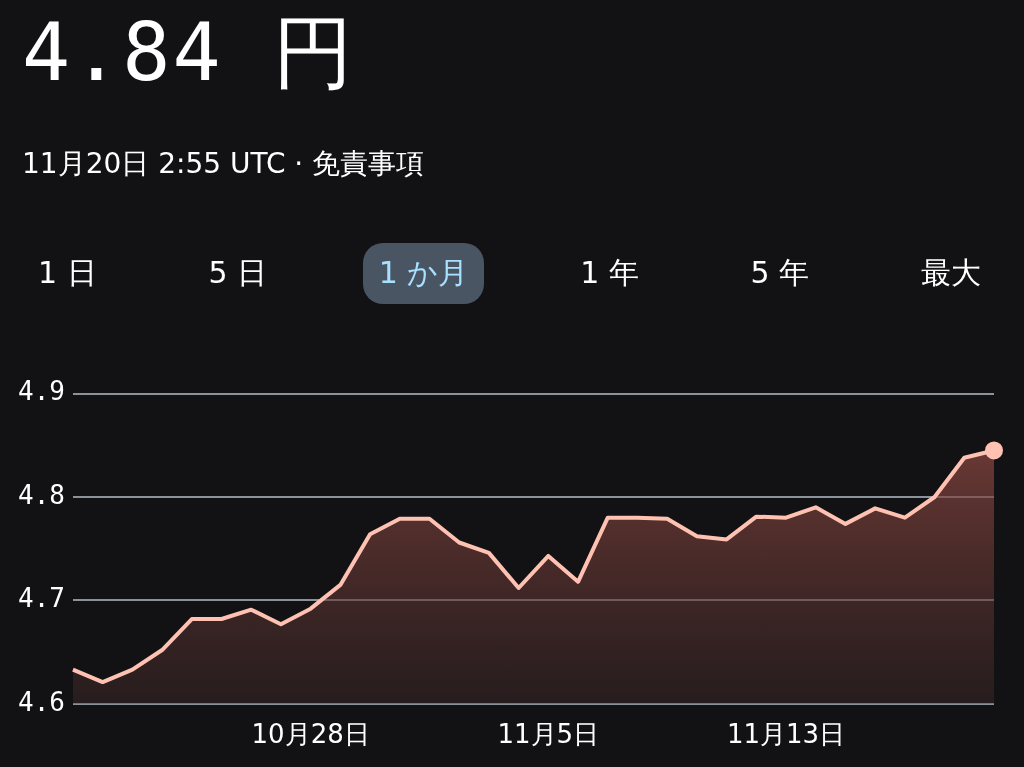  I want to click on text: 1 か月, so click(423, 273).